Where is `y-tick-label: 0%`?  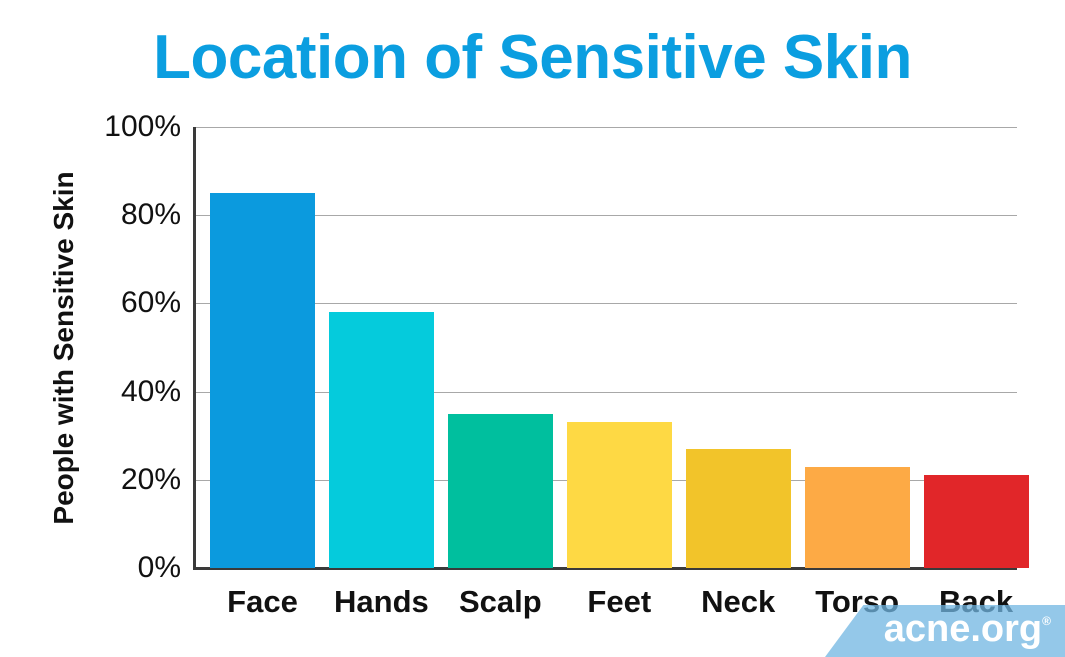
y-tick-label: 0% is located at coordinates (159, 567).